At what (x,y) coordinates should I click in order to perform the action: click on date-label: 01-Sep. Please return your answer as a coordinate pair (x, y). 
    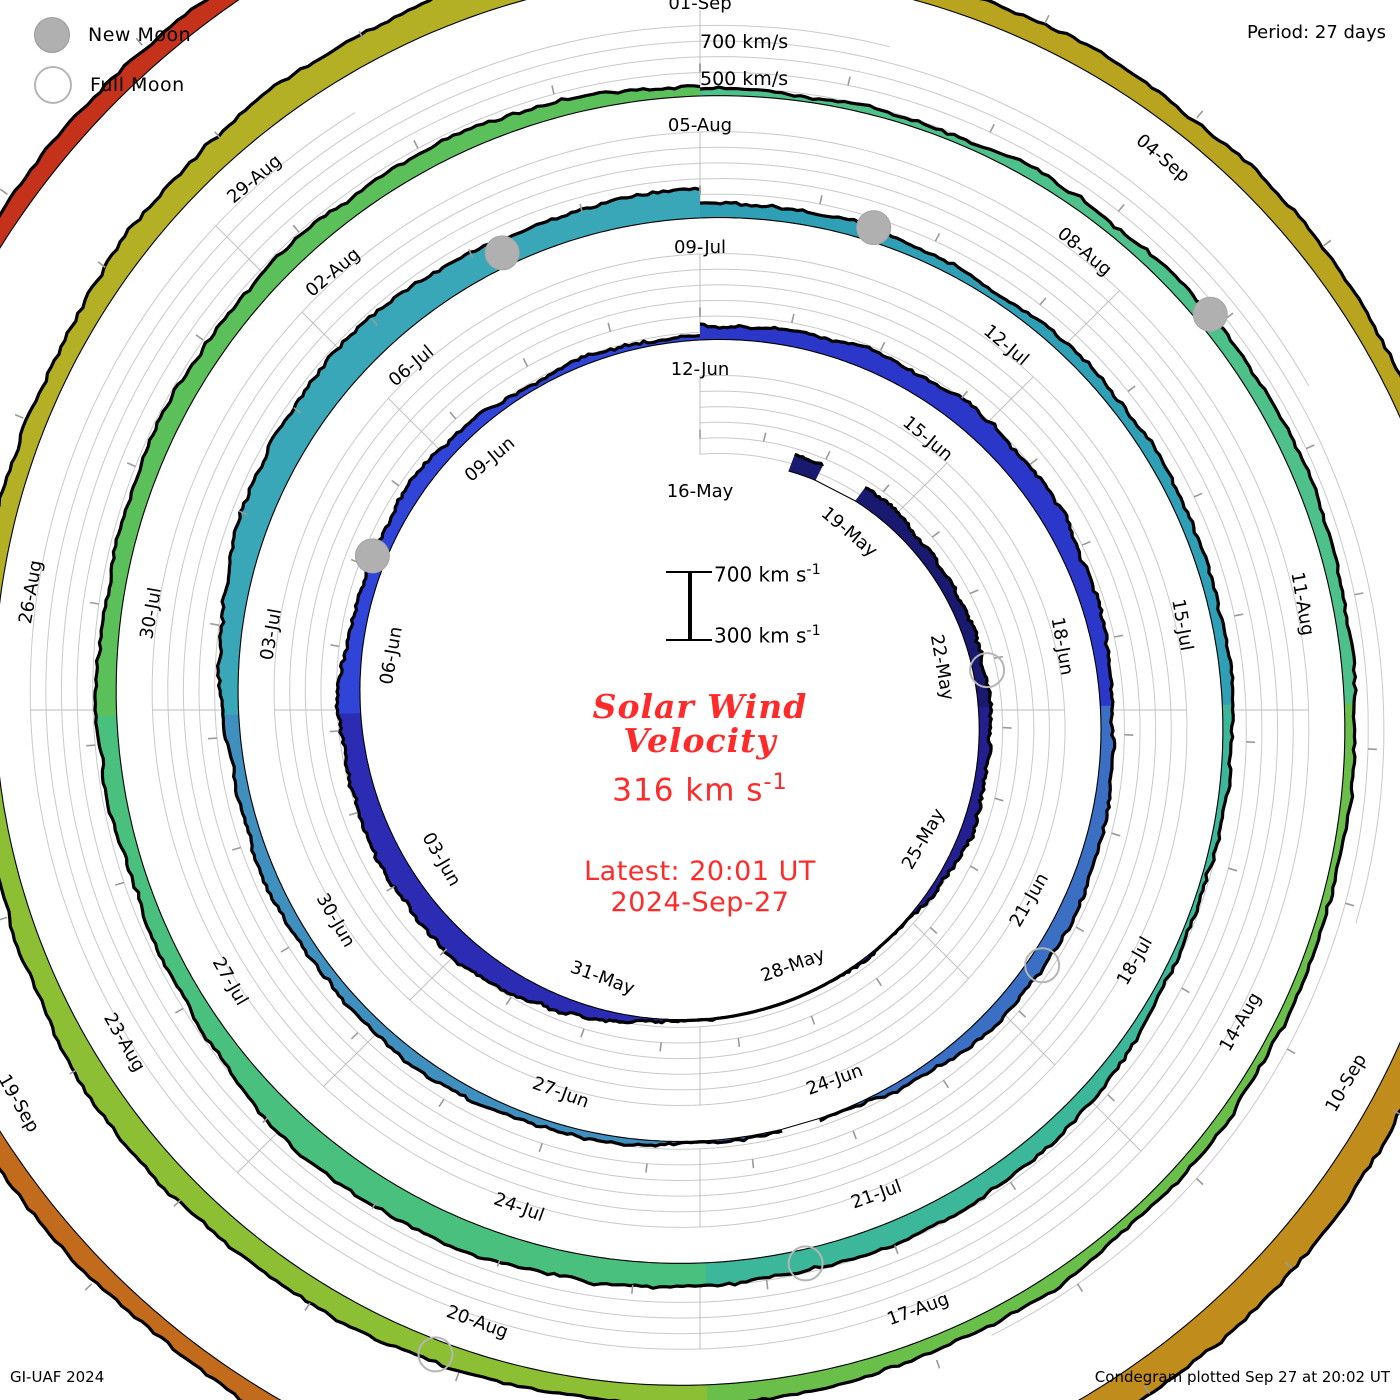
    Looking at the image, I should click on (699, 7).